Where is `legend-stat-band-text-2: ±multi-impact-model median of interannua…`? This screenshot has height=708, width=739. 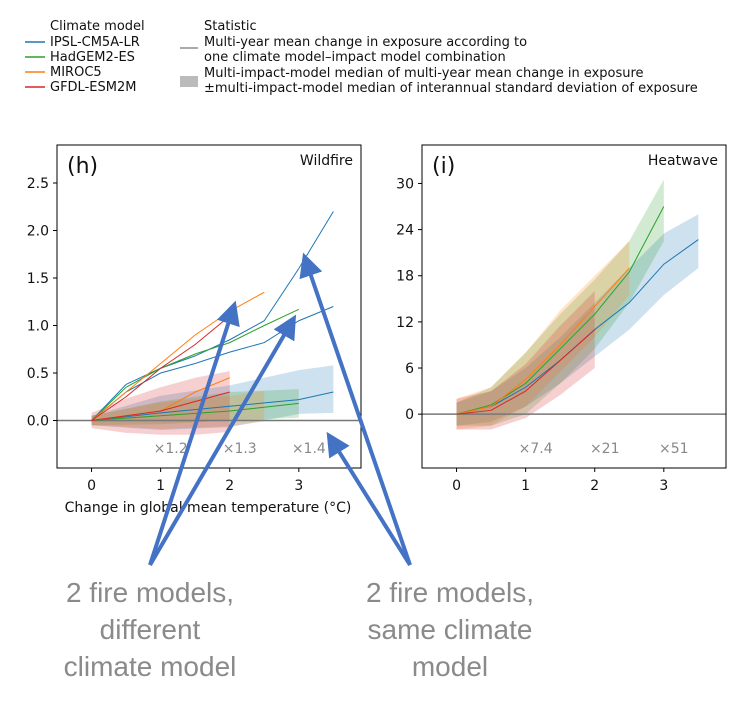 legend-stat-band-text-2: ±multi-impact-model median of interannua… is located at coordinates (451, 88).